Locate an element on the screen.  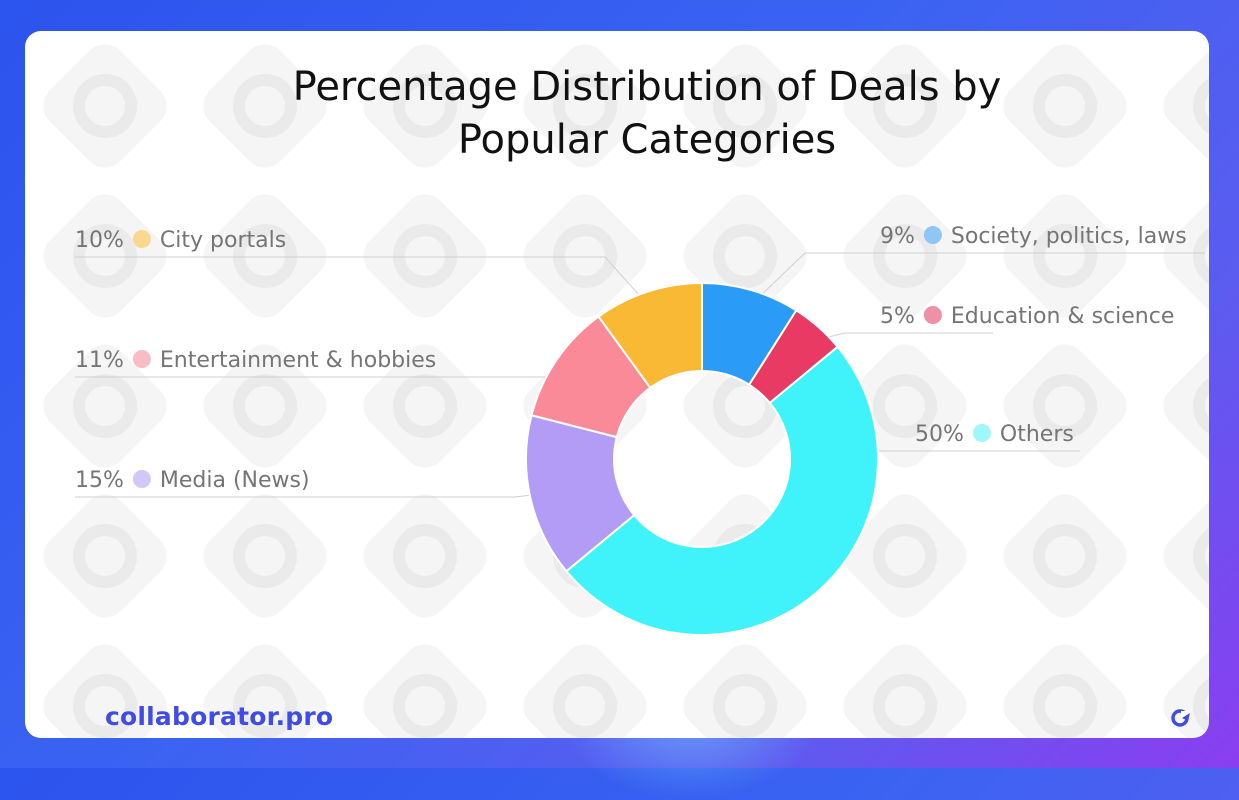
chart-title-line-1: Percentage Distribution of Deals by is located at coordinates (647, 87).